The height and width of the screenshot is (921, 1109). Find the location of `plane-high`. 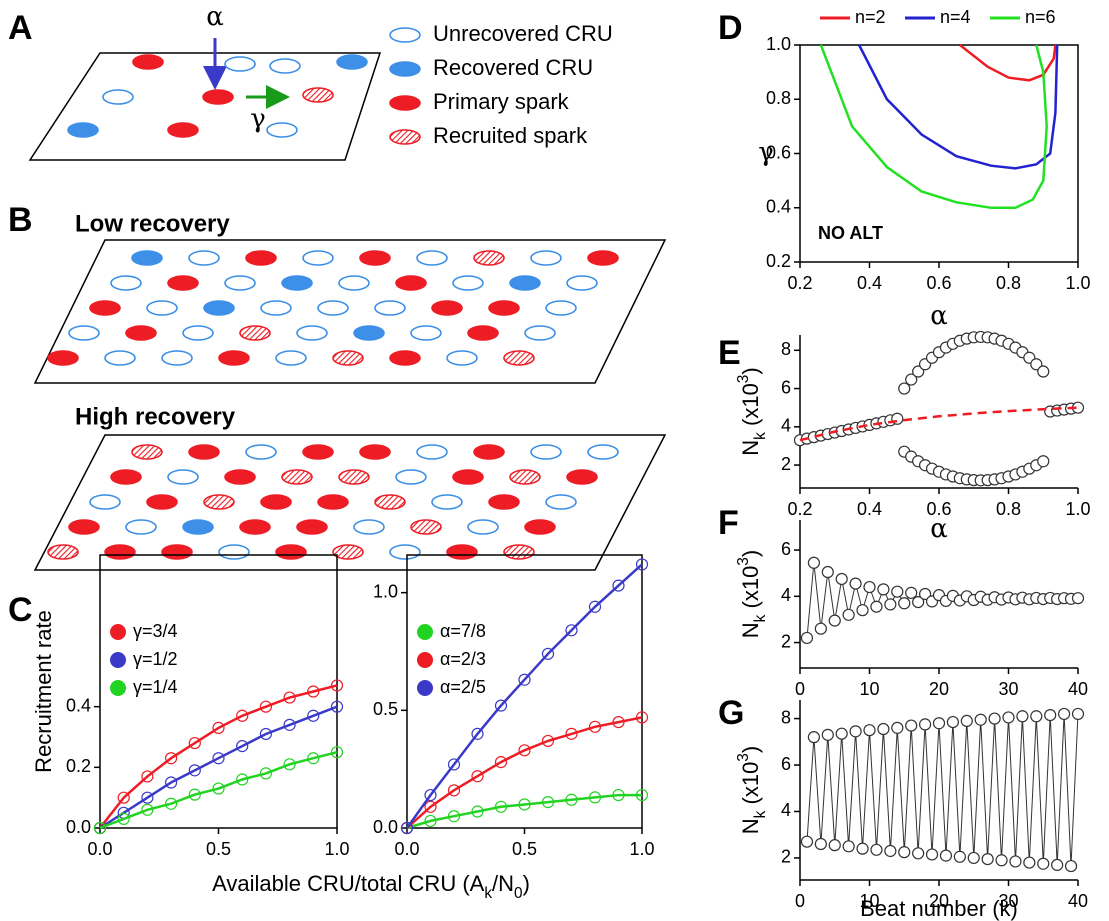

plane-high is located at coordinates (350, 502).